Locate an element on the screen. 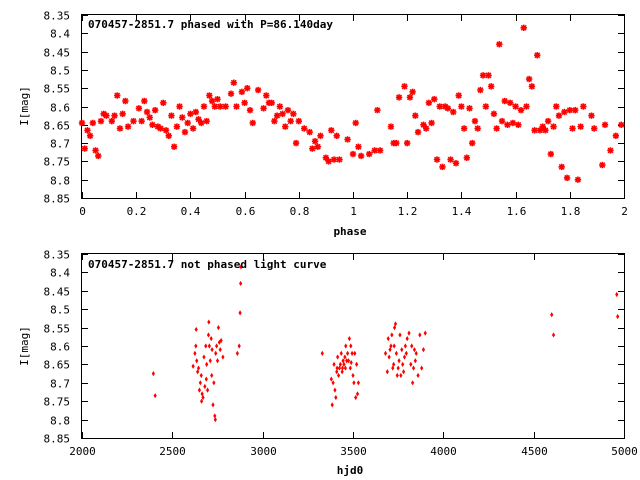  y-tick-label: 8.65 is located at coordinates (57, 365).